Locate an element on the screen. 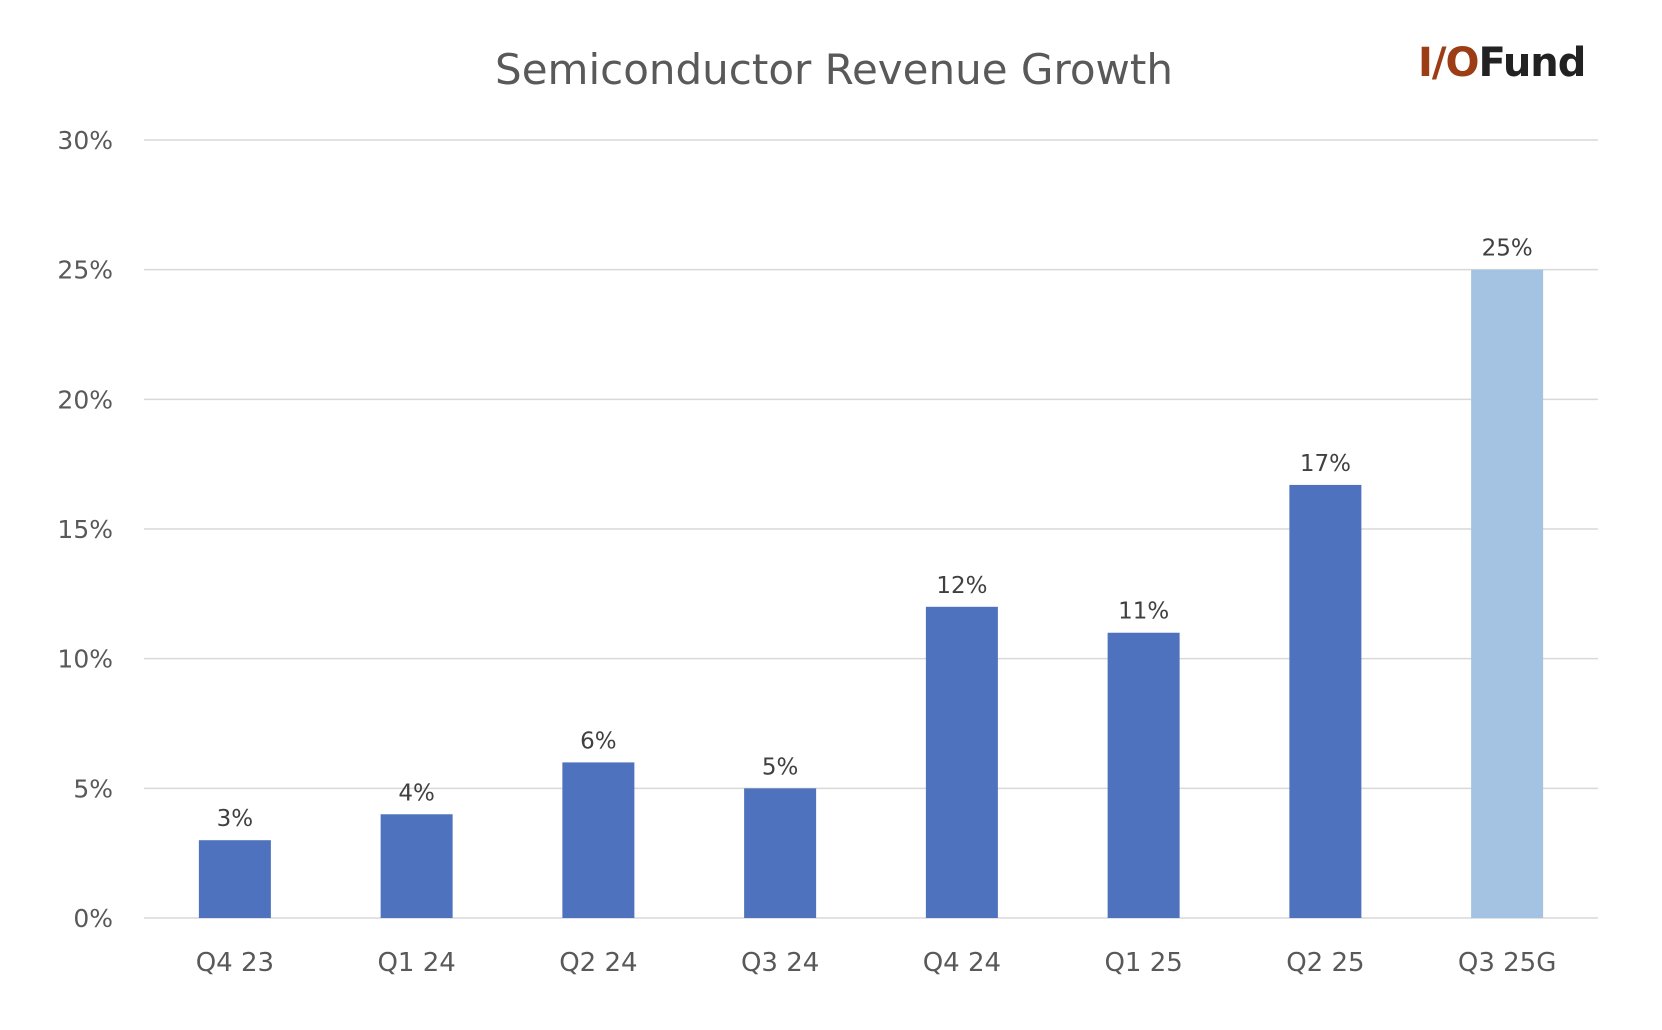 This screenshot has width=1662, height=1030. x-tick-label: Q1 24 is located at coordinates (416, 963).